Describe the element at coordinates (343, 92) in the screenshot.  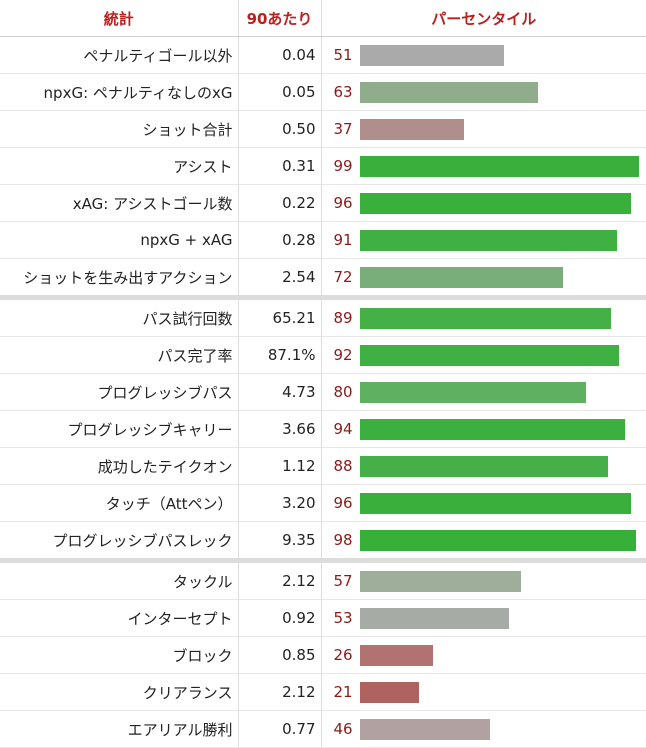
I see `percentile-value: 63` at that location.